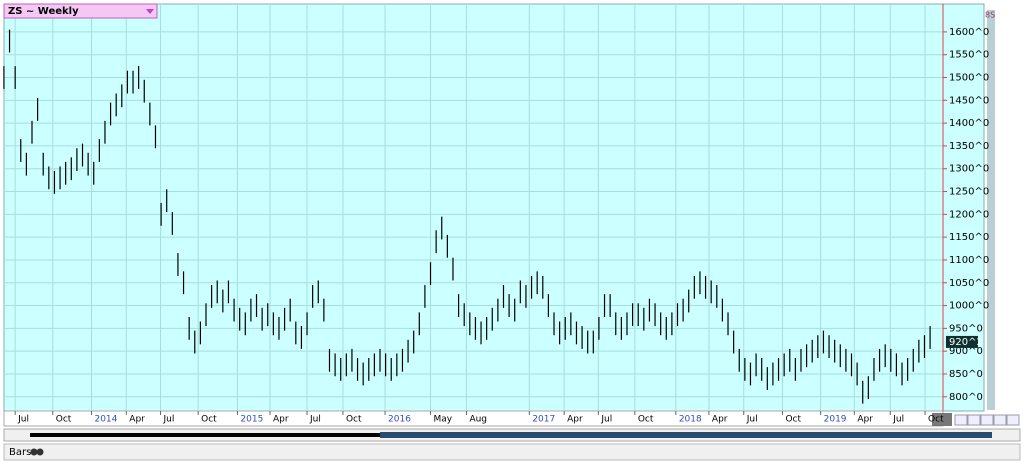 The width and height of the screenshot is (1024, 467). I want to click on last-price-tag, so click(962, 341).